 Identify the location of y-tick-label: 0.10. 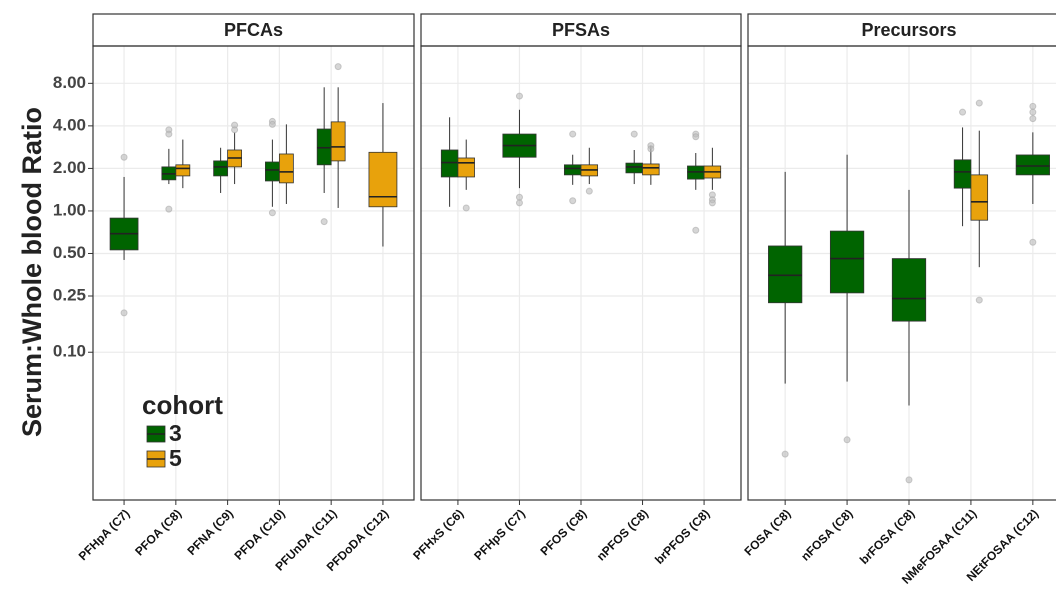
(69, 351).